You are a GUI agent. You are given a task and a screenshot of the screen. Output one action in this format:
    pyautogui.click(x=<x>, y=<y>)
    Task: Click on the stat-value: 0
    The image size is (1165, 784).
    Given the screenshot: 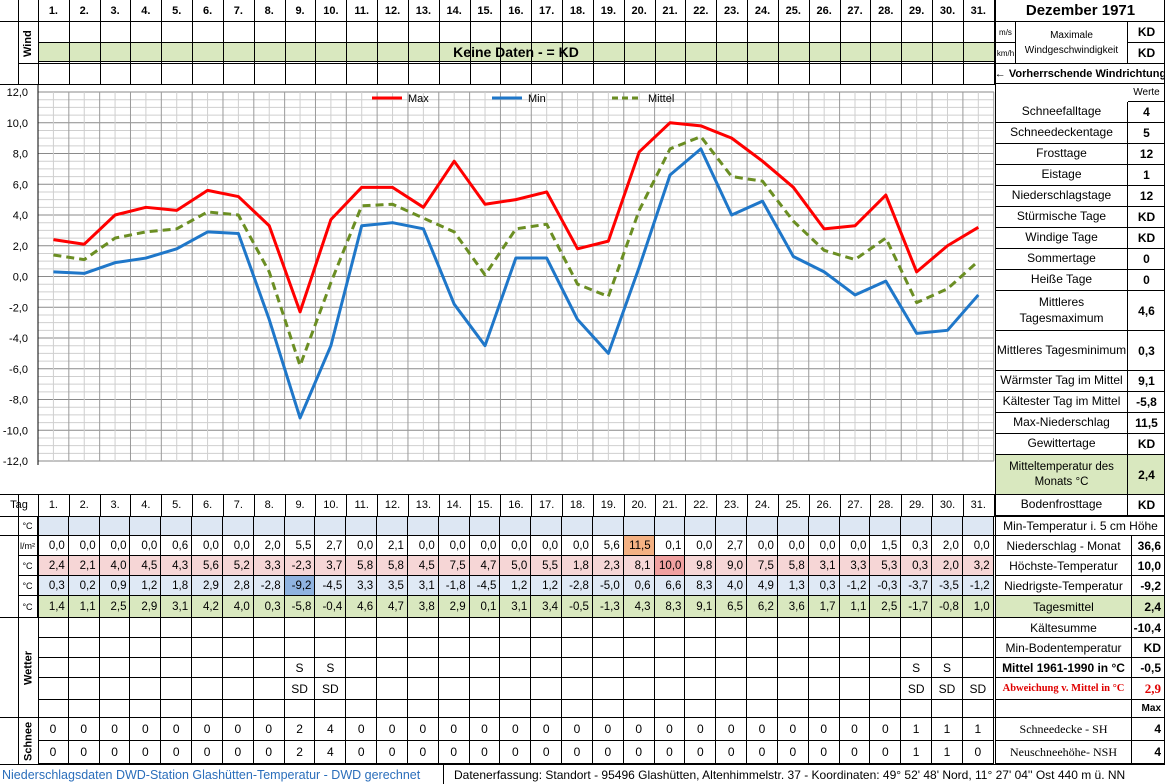 What is the action you would take?
    pyautogui.click(x=1146, y=259)
    